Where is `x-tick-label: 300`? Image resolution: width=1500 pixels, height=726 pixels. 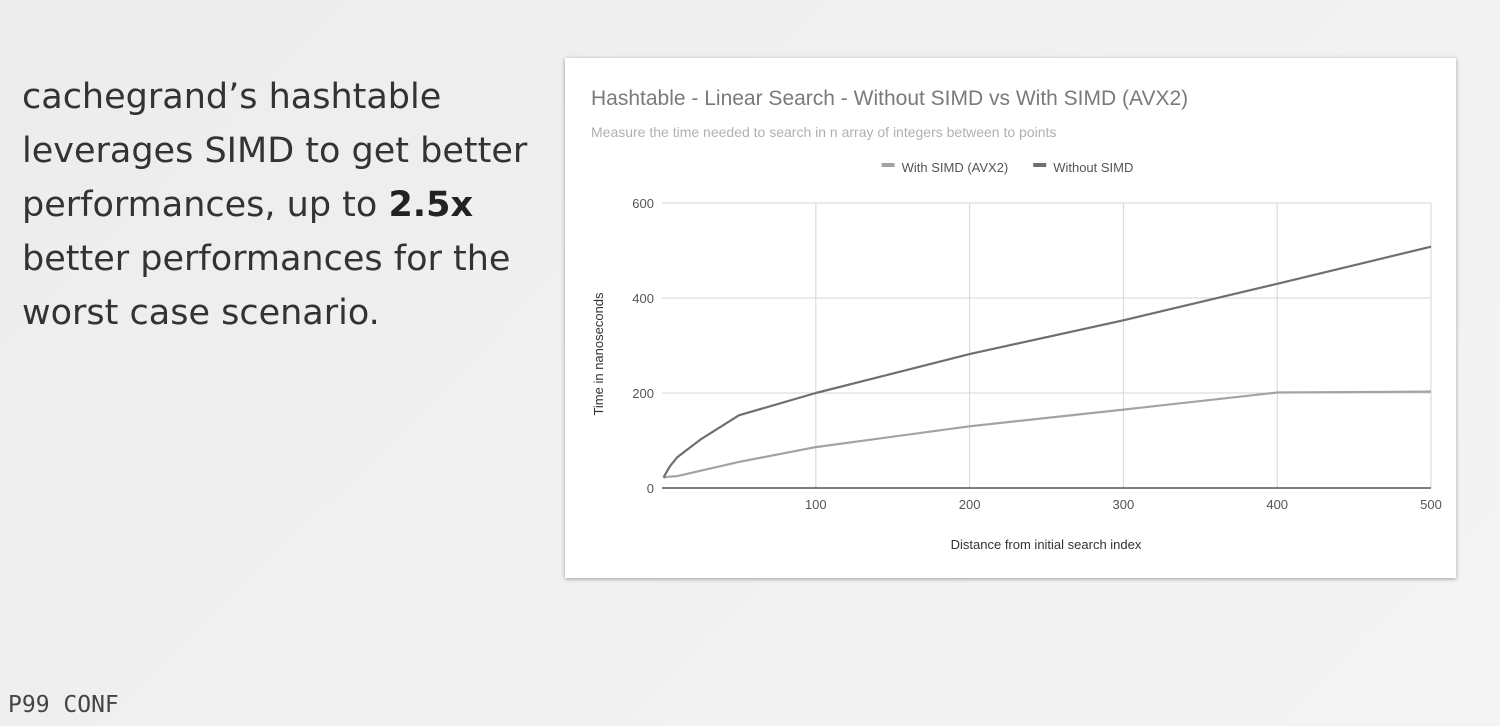
x-tick-label: 300 is located at coordinates (1124, 504).